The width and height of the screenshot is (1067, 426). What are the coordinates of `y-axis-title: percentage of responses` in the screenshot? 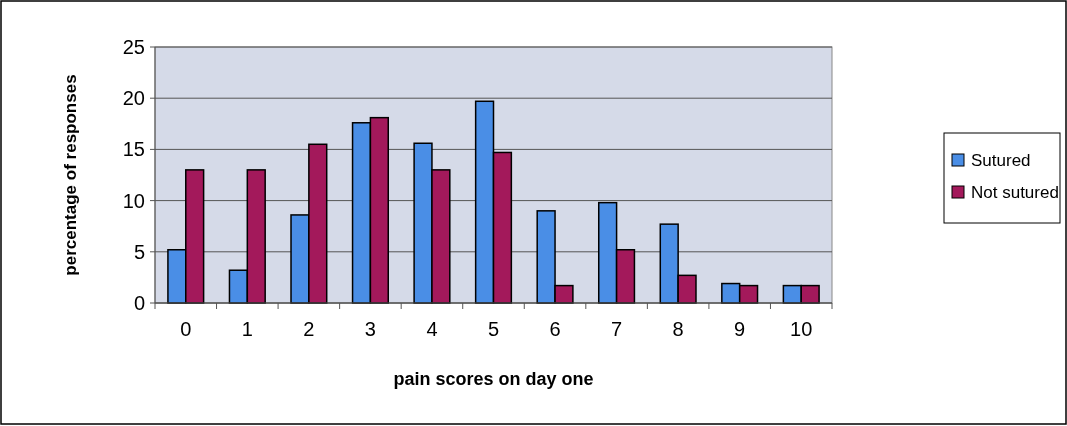 It's located at (70, 175).